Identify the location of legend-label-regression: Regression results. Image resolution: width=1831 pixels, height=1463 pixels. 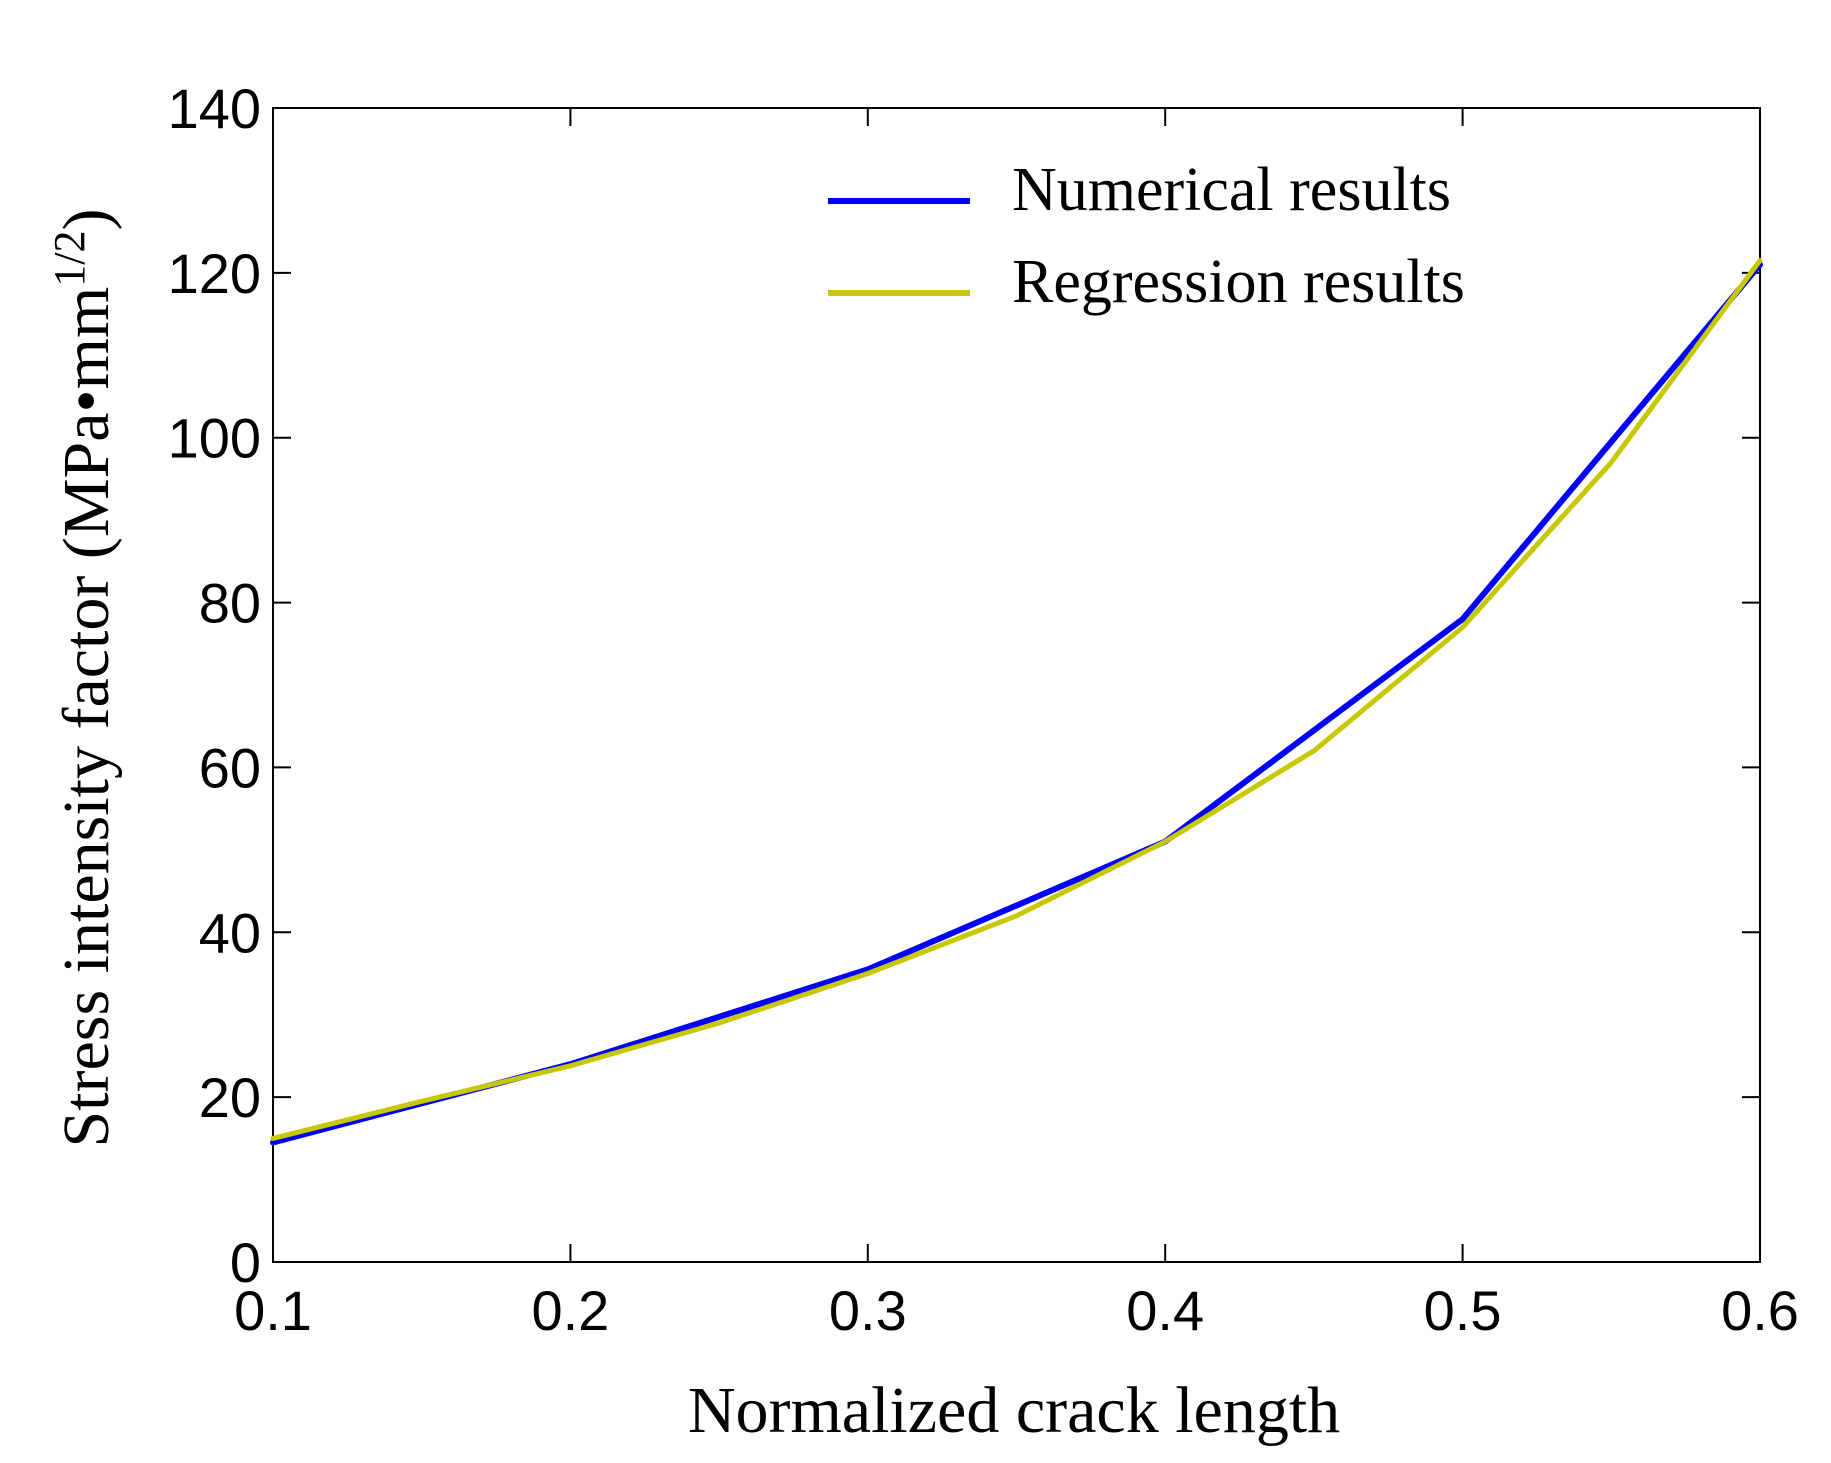
(1238, 282).